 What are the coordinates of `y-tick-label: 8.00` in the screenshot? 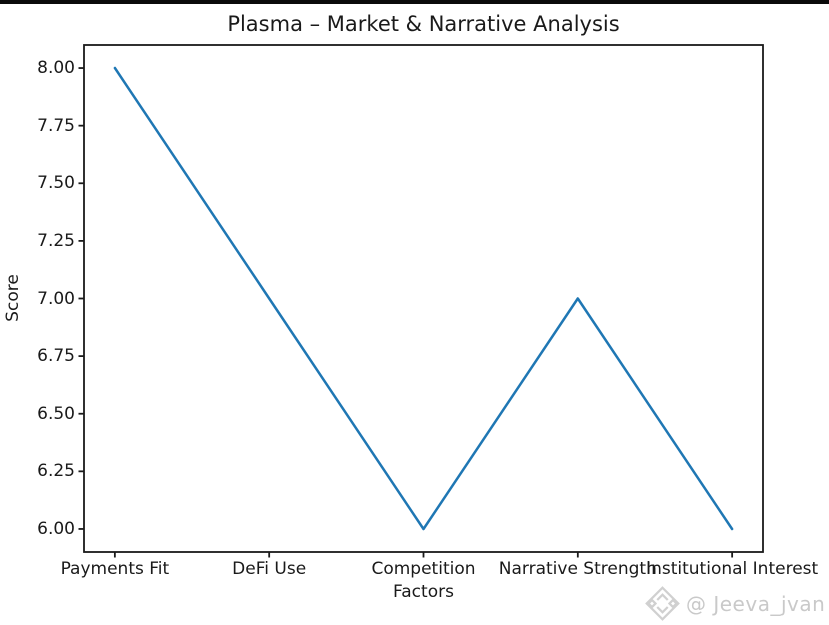 It's located at (56, 68).